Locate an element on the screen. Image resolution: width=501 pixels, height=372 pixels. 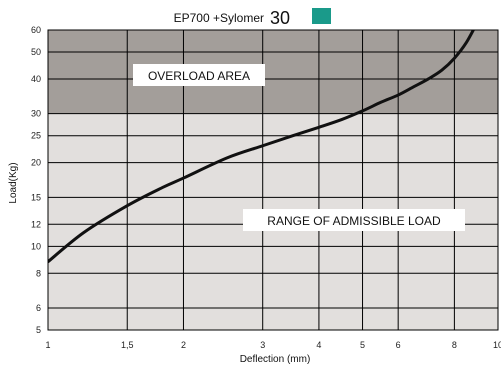
overload-label-box is located at coordinates (199, 75).